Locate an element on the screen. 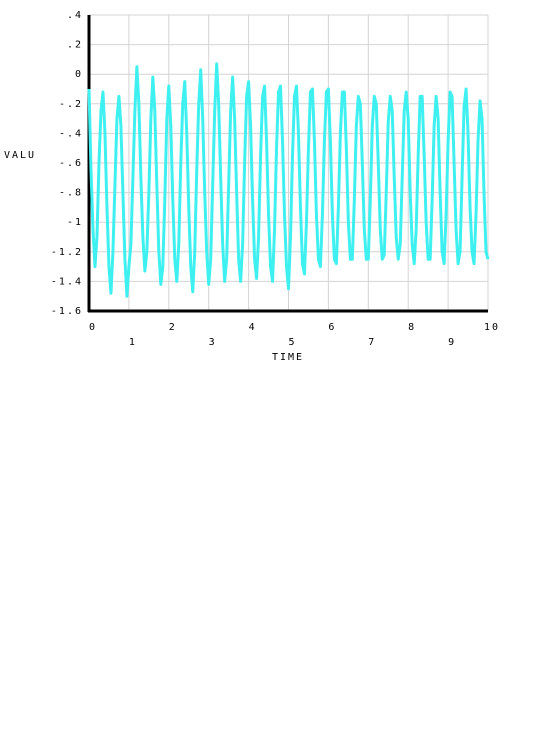 This screenshot has height=747, width=557. x-tick-label: 9 is located at coordinates (452, 342).